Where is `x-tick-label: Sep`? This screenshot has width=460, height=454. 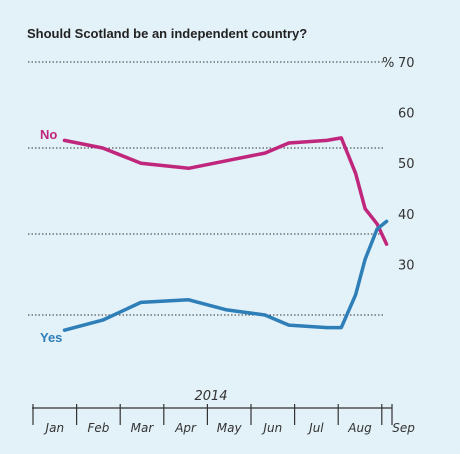
x-tick-label: Sep is located at coordinates (403, 428).